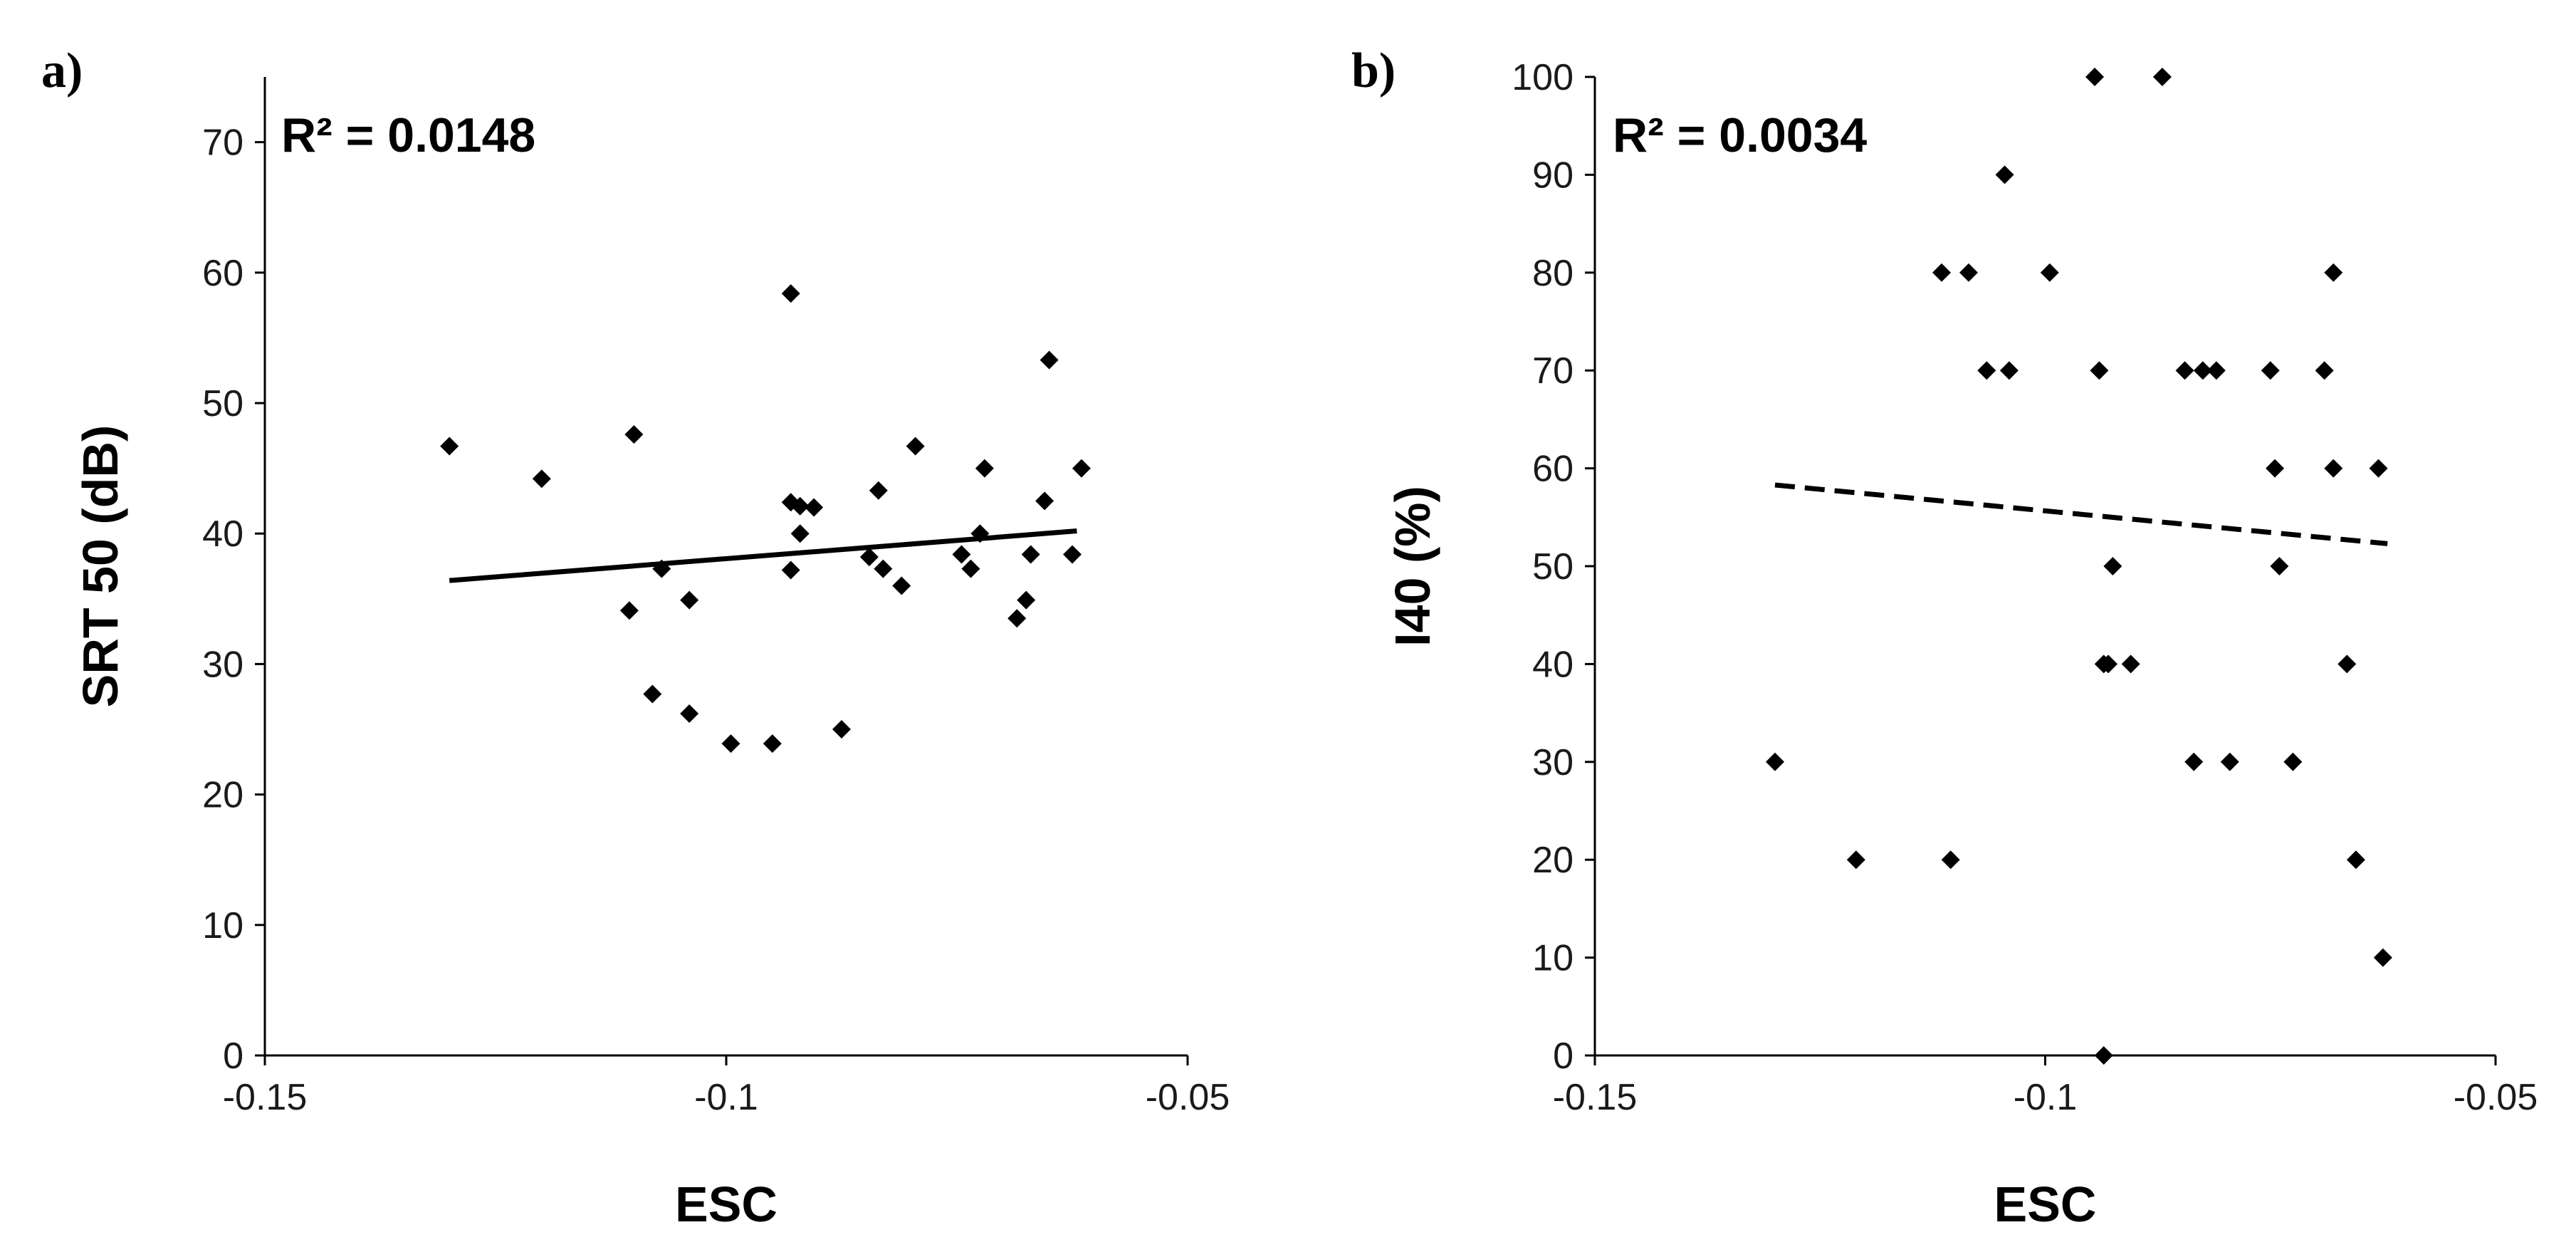 The height and width of the screenshot is (1257, 2576). Describe the element at coordinates (1553, 175) in the screenshot. I see `y-tick-label: 90` at that location.